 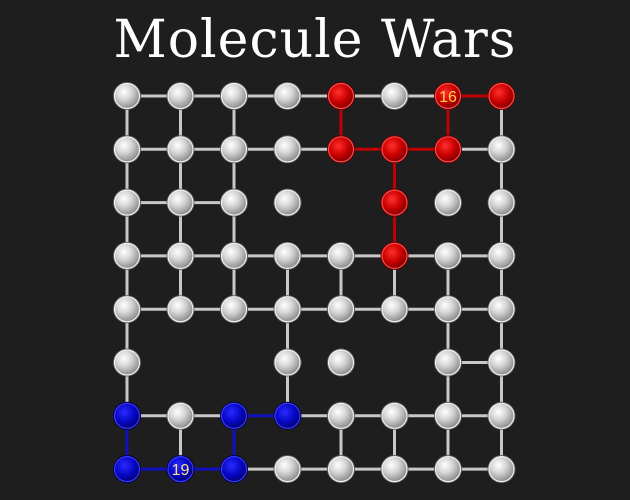 I want to click on count-label-blue: 19, so click(x=181, y=470).